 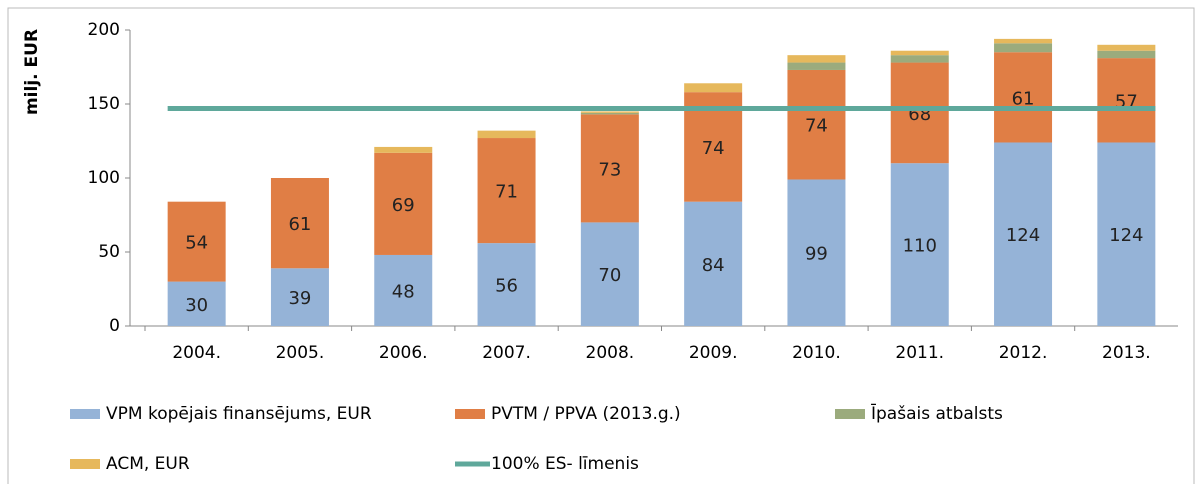 I want to click on x-tick-label: 2009., so click(x=713, y=353).